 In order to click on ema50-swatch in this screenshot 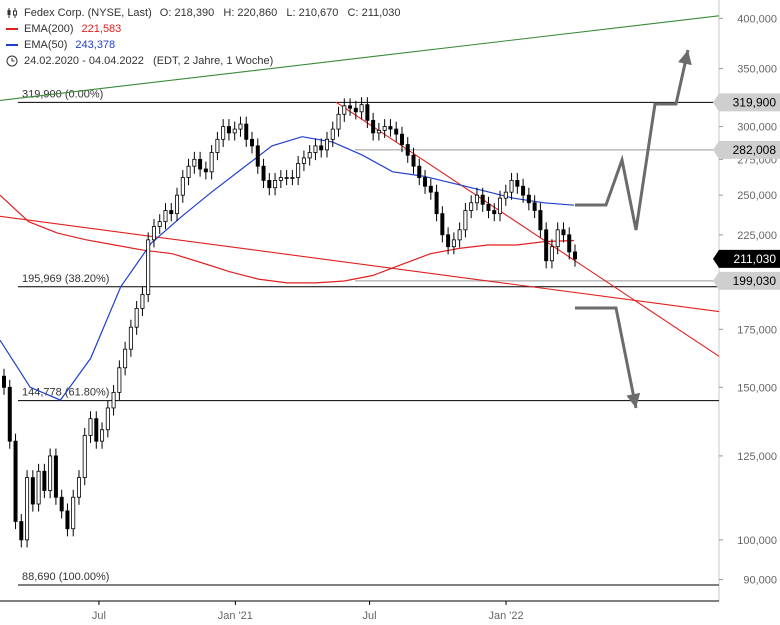, I will do `click(12, 45)`.